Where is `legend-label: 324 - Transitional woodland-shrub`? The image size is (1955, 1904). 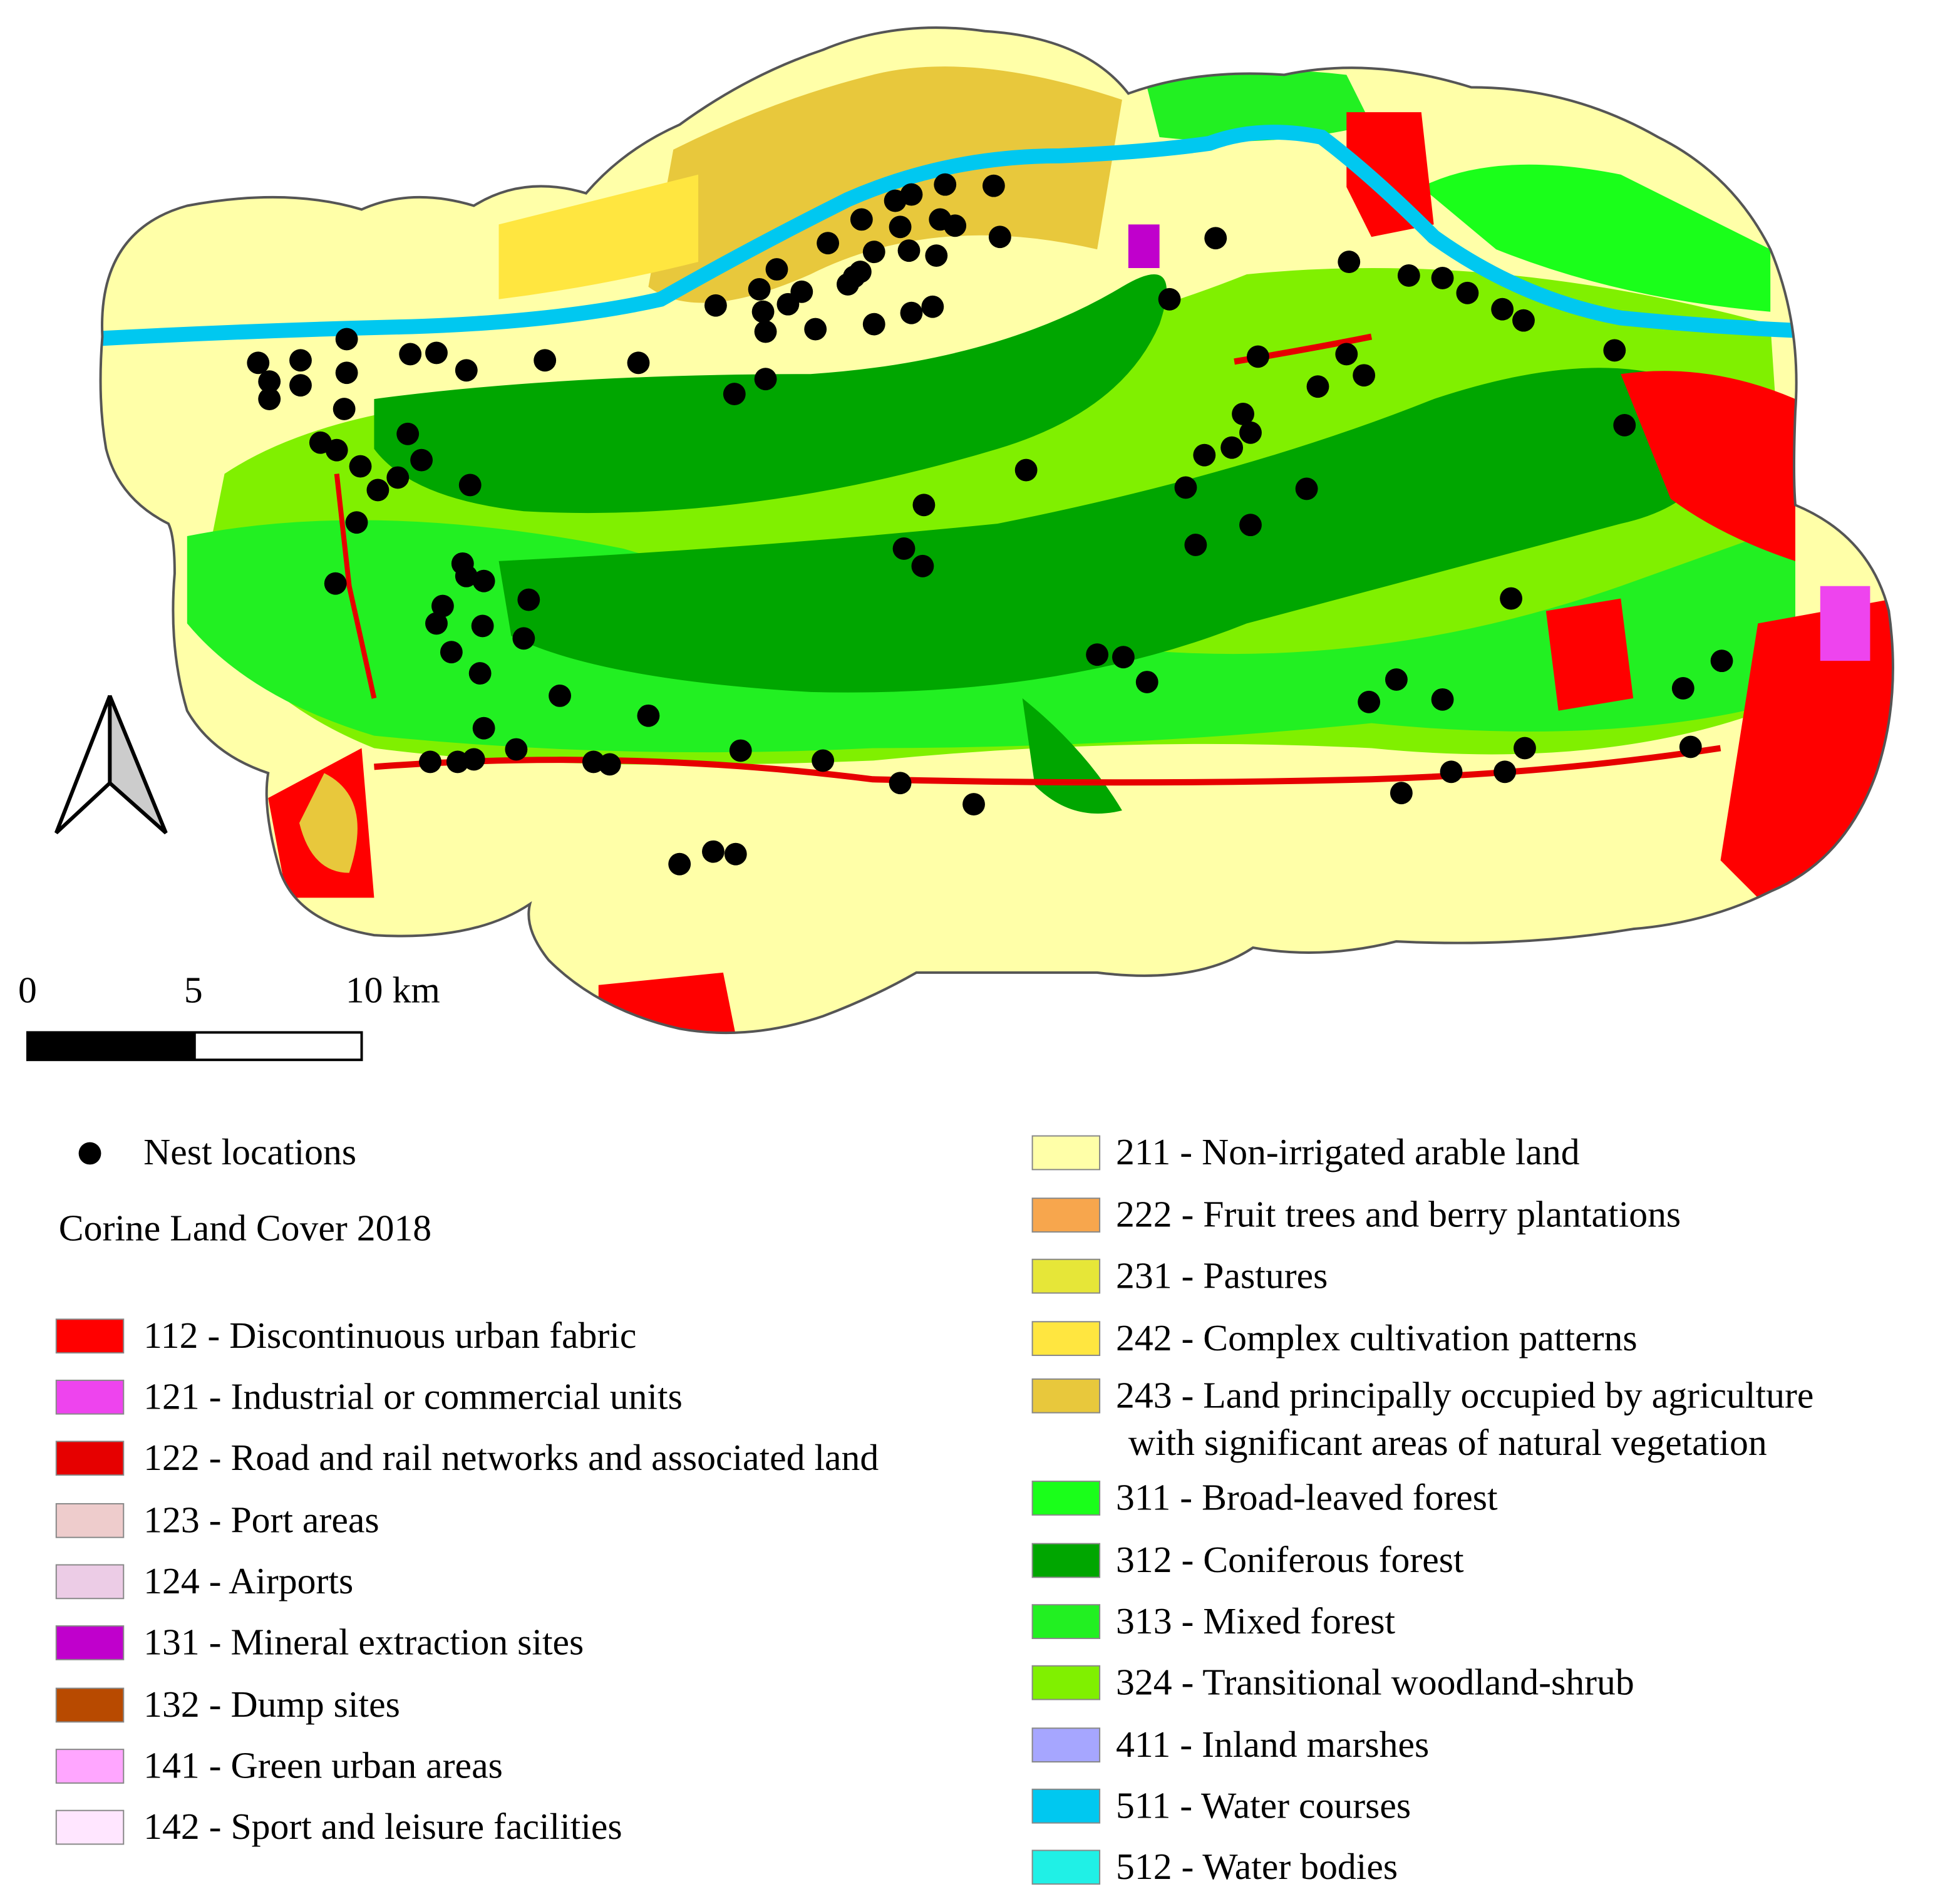
legend-label: 324 - Transitional woodland-shrub is located at coordinates (1375, 1681).